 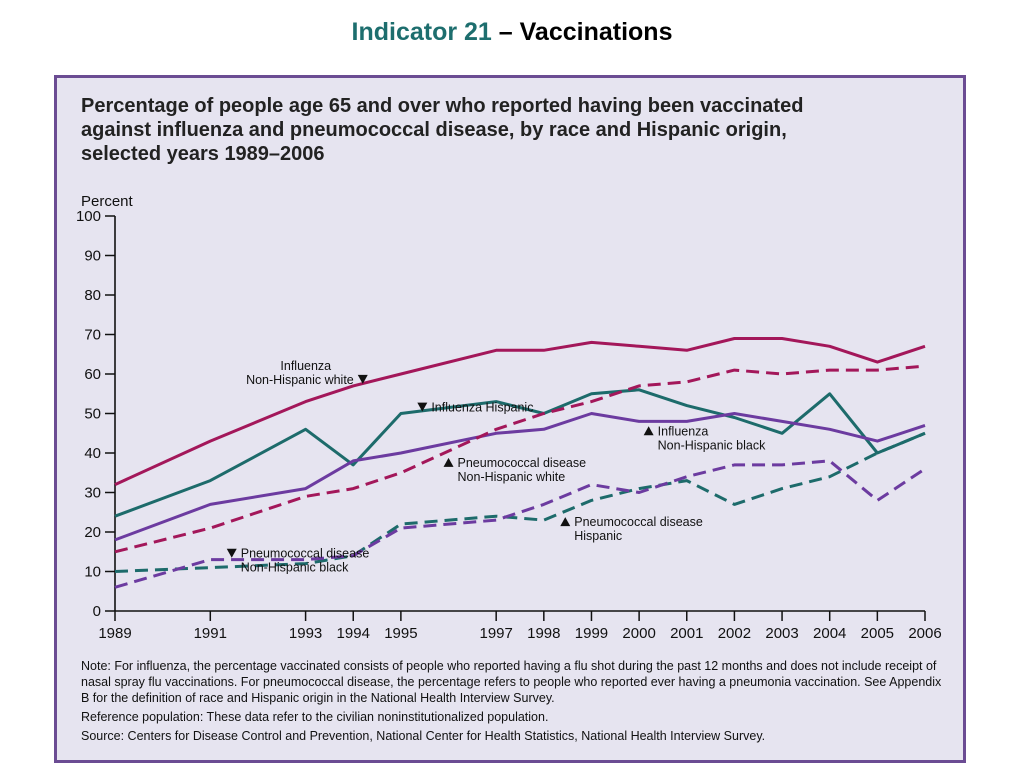 What do you see at coordinates (522, 463) in the screenshot?
I see `annotation-label-4-line-1: Pneumococcal disease` at bounding box center [522, 463].